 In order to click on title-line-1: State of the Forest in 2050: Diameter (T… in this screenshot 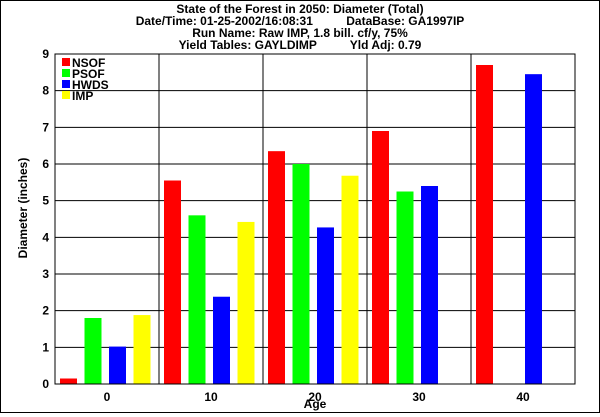, I will do `click(299, 9)`.